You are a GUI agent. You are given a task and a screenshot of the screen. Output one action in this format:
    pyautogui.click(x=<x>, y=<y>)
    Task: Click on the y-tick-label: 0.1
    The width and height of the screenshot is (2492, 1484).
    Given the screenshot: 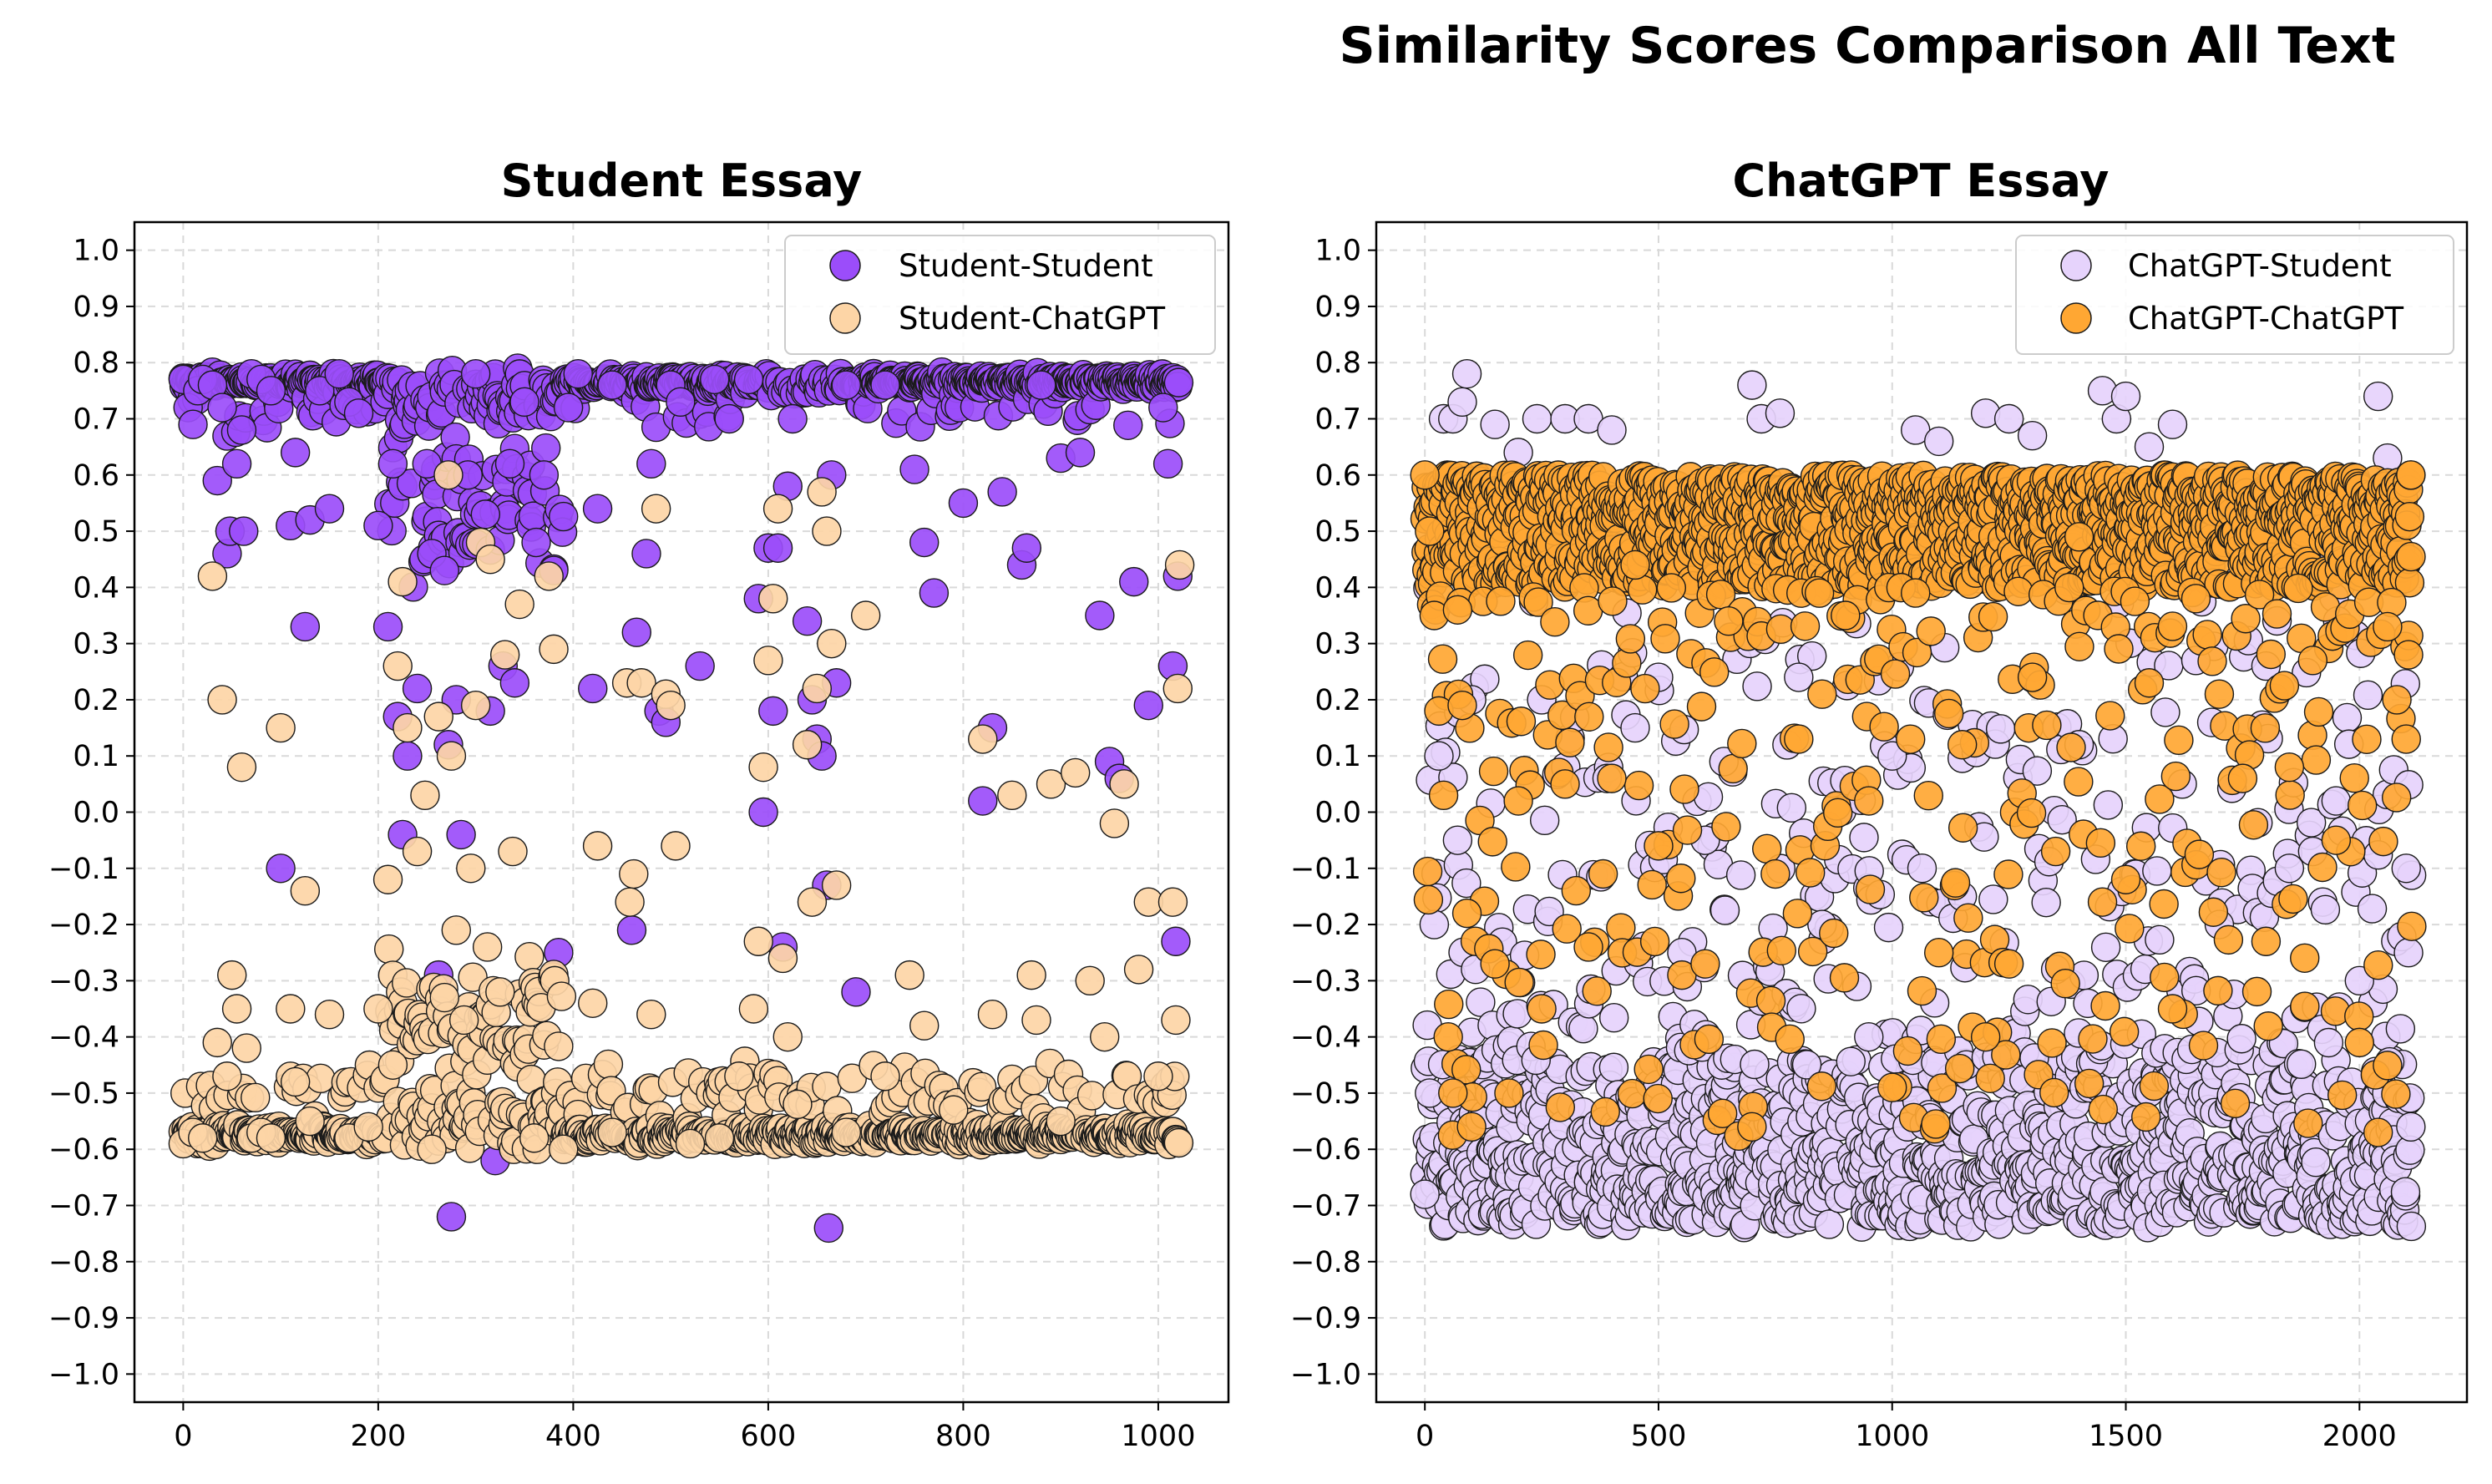 What is the action you would take?
    pyautogui.click(x=96, y=756)
    